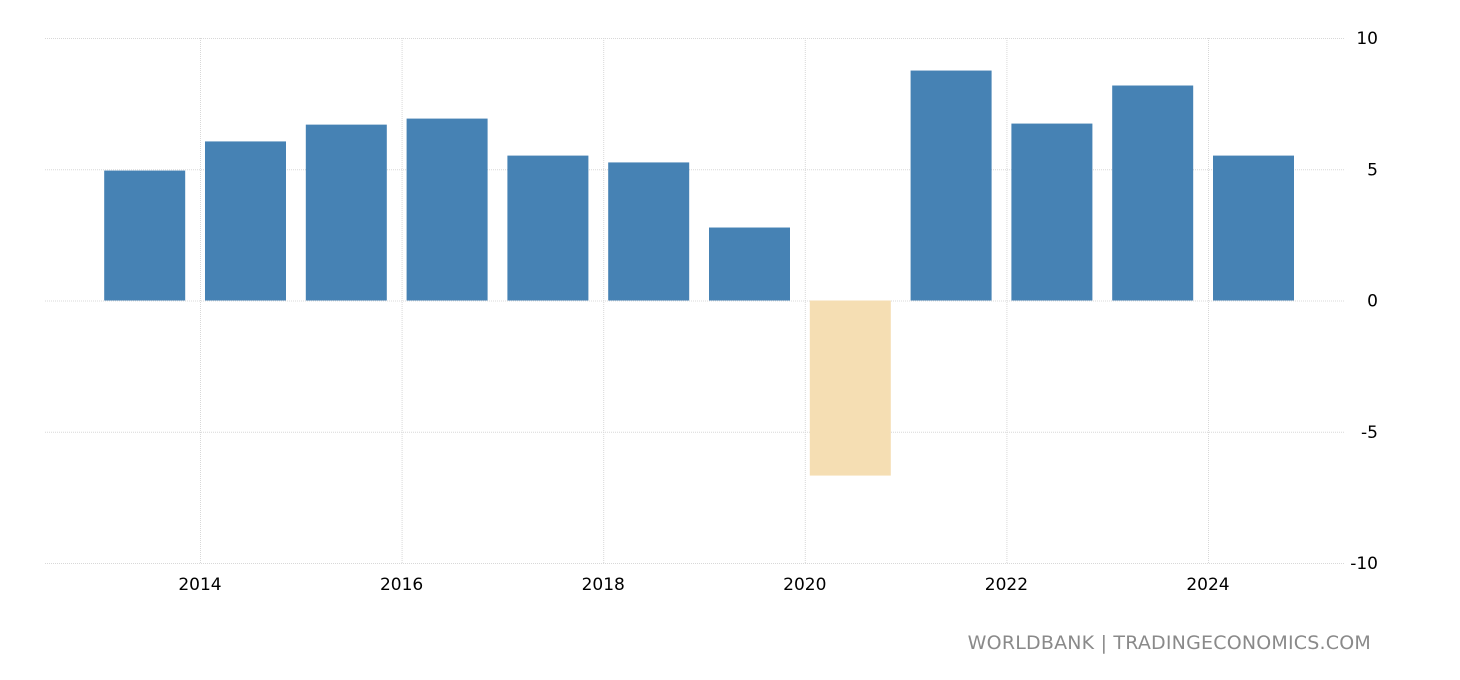  I want to click on x-tick-label: 2022, so click(1006, 585).